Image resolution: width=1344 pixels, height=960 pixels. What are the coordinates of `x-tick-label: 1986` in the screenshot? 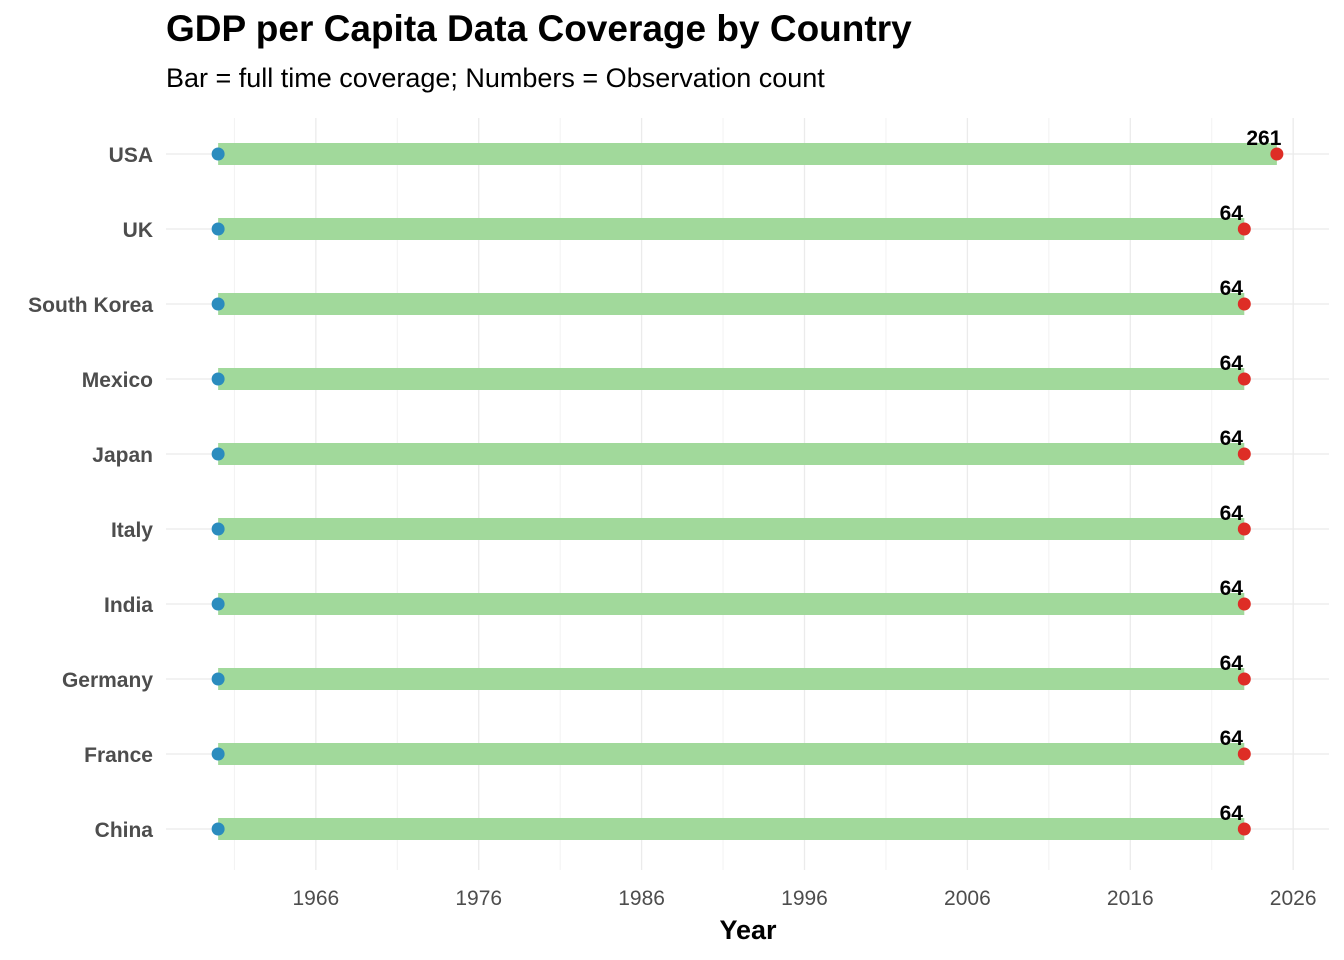 It's located at (641, 898).